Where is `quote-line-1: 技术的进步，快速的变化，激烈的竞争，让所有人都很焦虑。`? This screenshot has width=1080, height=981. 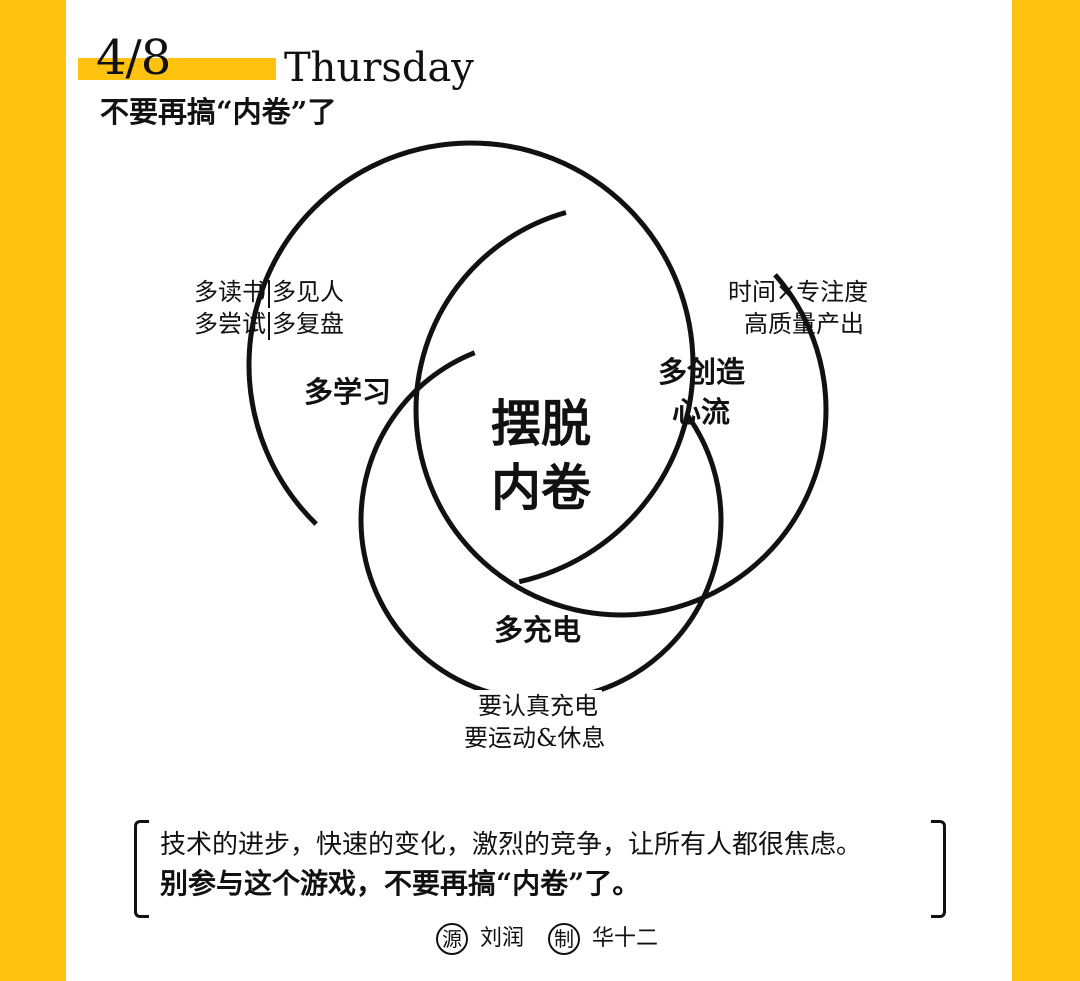 quote-line-1: 技术的进步，快速的变化，激烈的竞争，让所有人都很焦虑。 is located at coordinates (511, 845).